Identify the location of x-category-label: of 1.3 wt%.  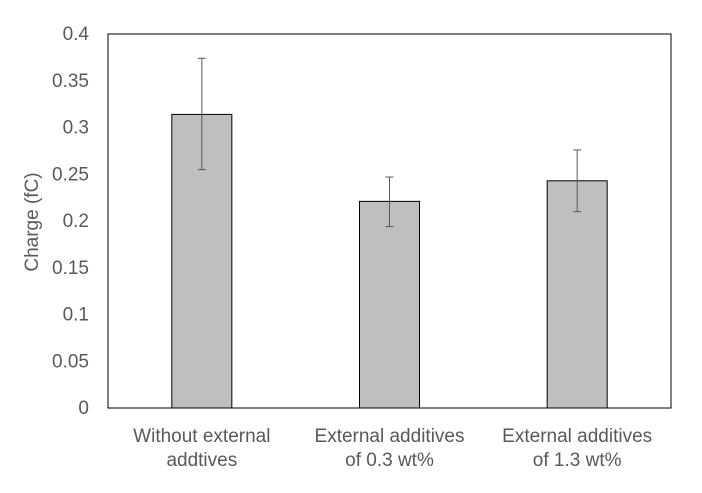
(577, 460).